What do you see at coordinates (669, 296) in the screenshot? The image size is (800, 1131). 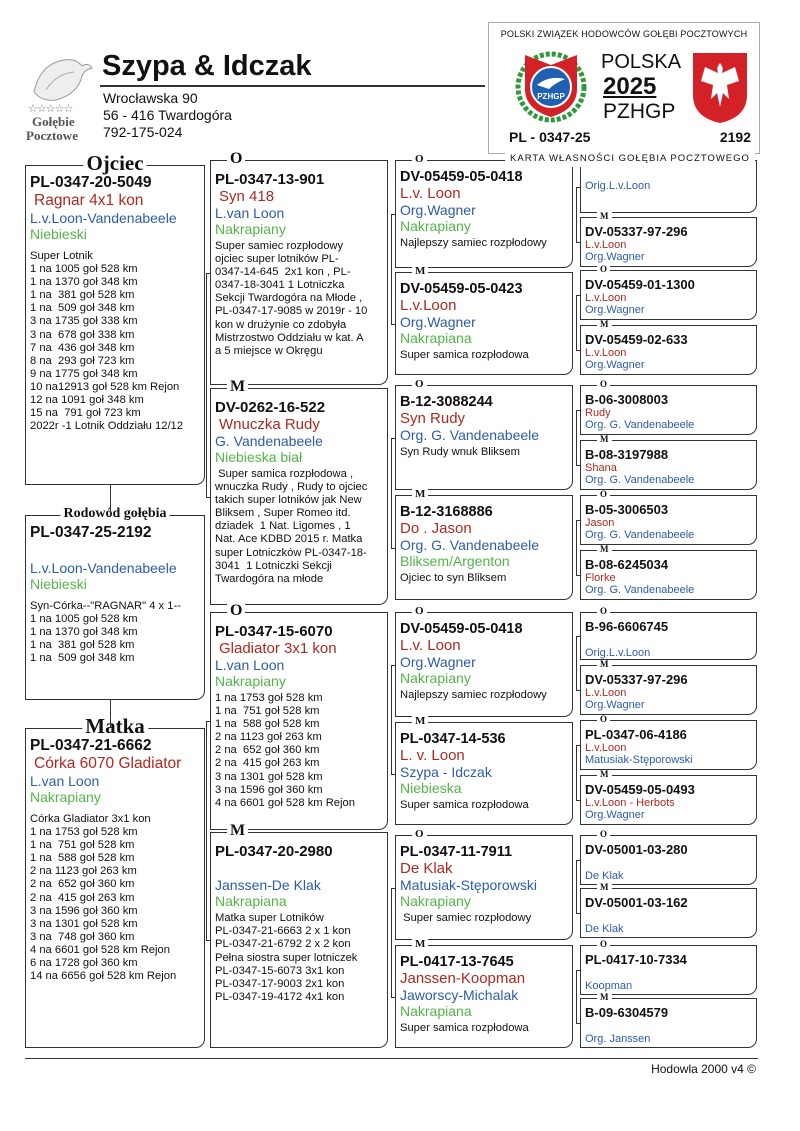 I see `box-content: DV-05459-01-1300 L.v.Loon Org.Wagner` at bounding box center [669, 296].